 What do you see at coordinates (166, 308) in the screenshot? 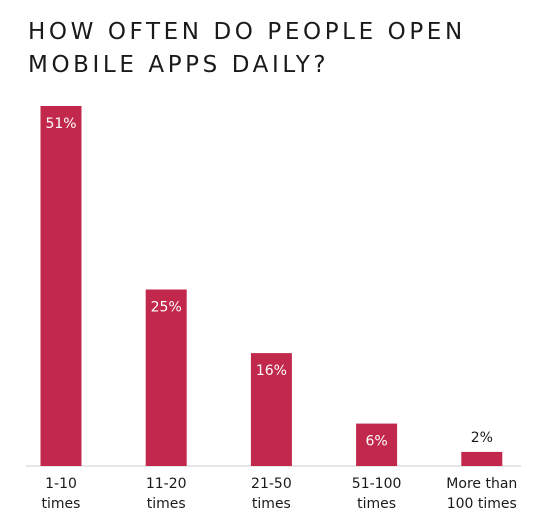
I see `data-label-1: 25%` at bounding box center [166, 308].